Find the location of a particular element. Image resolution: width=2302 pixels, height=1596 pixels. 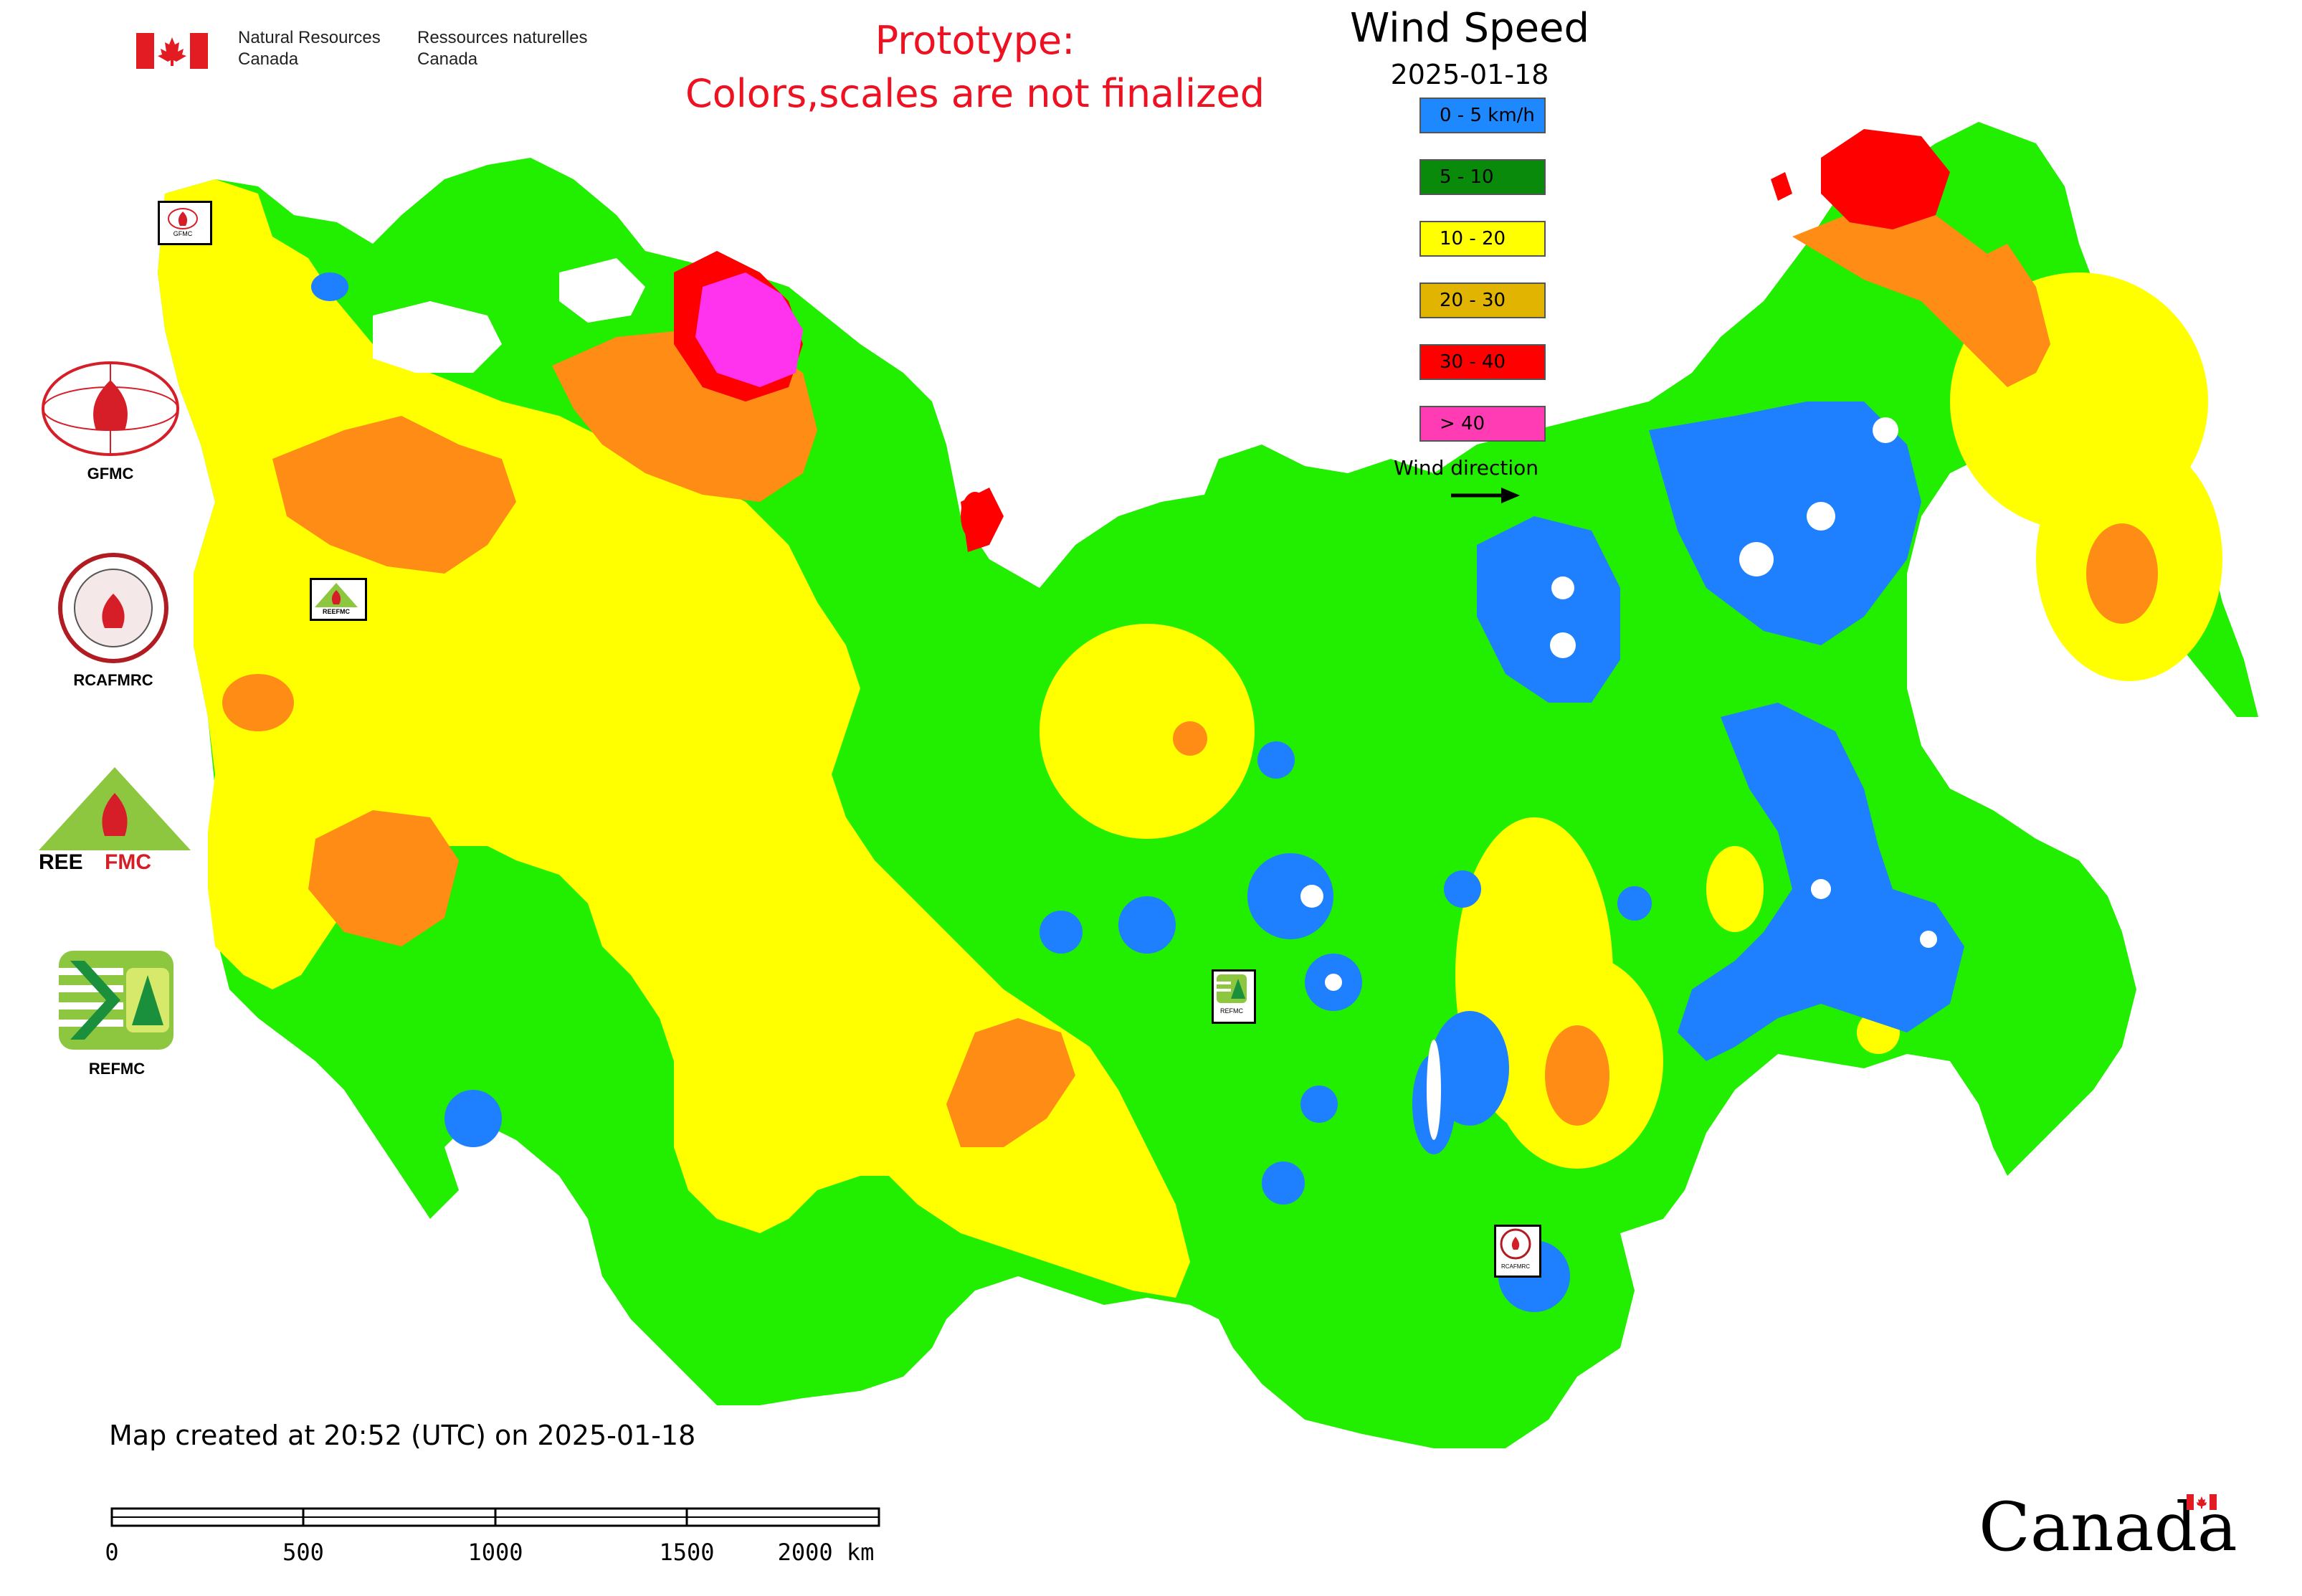

red-islands is located at coordinates (1377, 362).